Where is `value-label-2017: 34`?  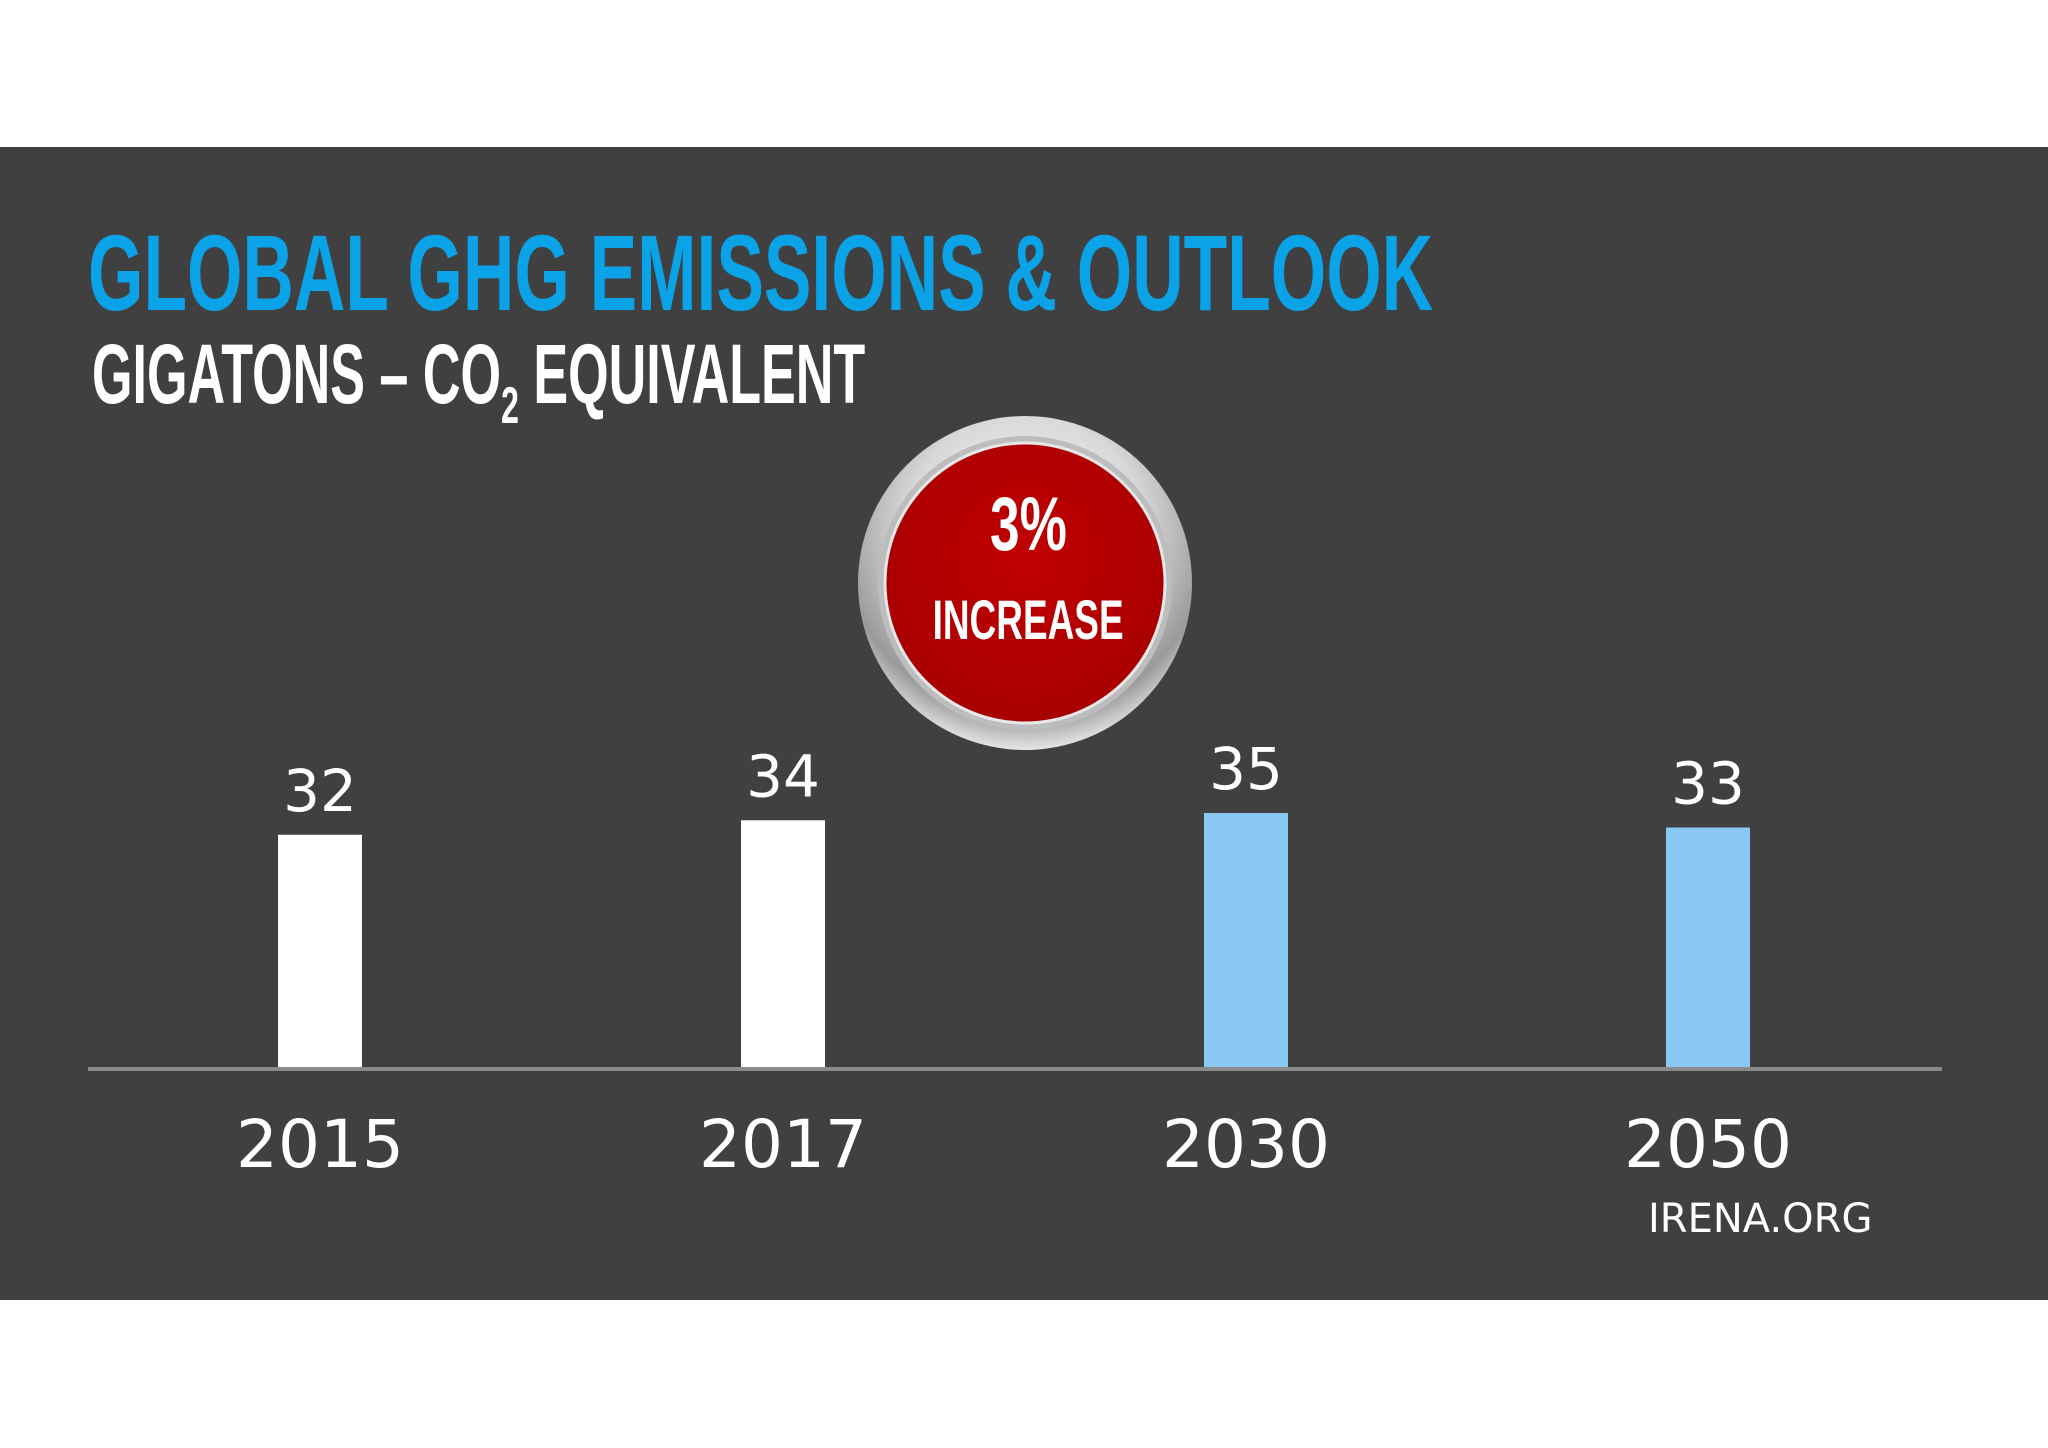
value-label-2017: 34 is located at coordinates (783, 776).